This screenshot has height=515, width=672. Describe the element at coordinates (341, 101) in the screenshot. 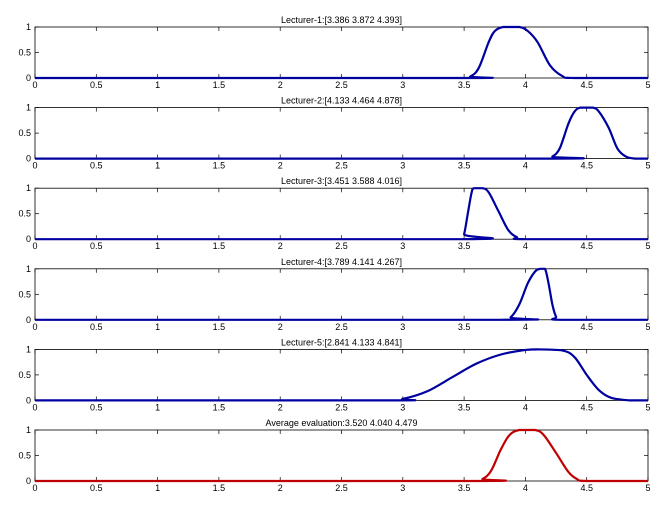

I see `chart-title: Lecturer-2:[4.133 4.464 4.878]` at that location.